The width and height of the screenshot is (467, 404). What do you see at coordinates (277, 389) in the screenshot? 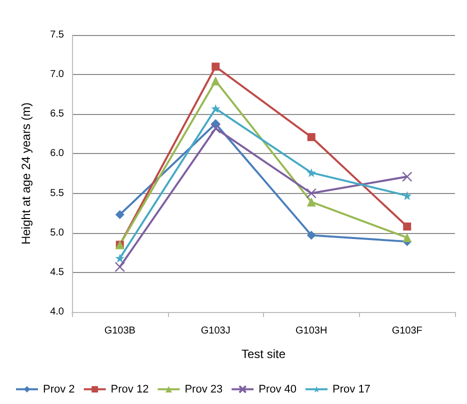
I see `legend-label: Prov 40` at bounding box center [277, 389].